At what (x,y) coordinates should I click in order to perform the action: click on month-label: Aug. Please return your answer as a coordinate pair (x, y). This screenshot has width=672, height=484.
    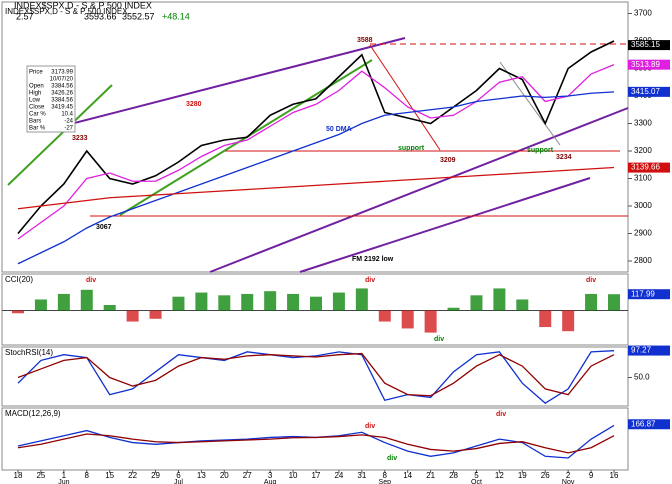
    Looking at the image, I should click on (270, 481).